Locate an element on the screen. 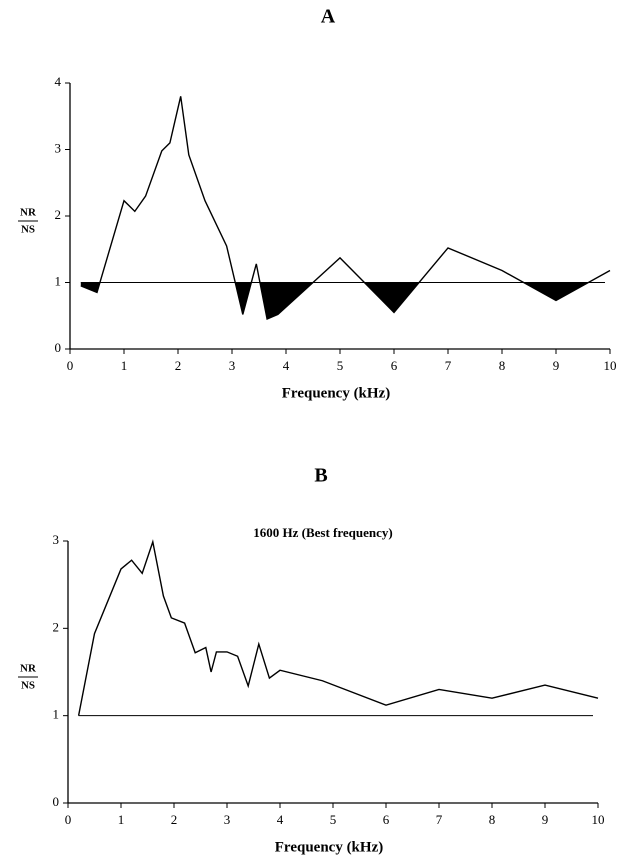  y-tick-label: 4 is located at coordinates (58, 81).